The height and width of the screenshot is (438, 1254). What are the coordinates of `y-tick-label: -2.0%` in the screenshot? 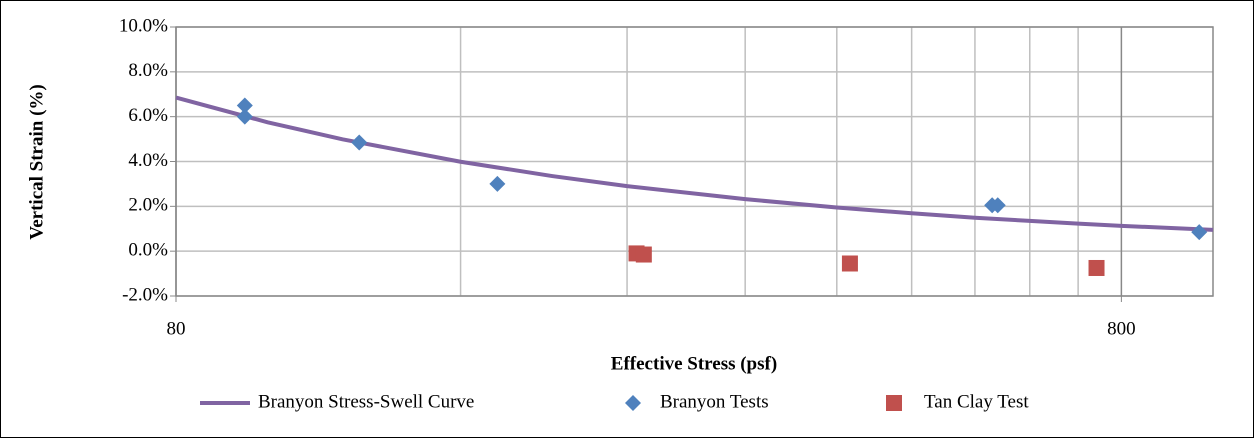 It's located at (145, 294).